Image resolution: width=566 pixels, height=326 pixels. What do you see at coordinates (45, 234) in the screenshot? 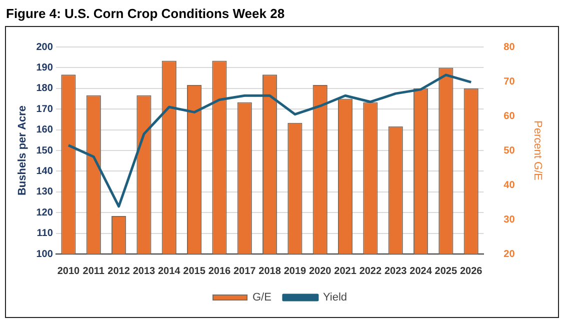
I see `y-tick-label: 110` at bounding box center [45, 234].